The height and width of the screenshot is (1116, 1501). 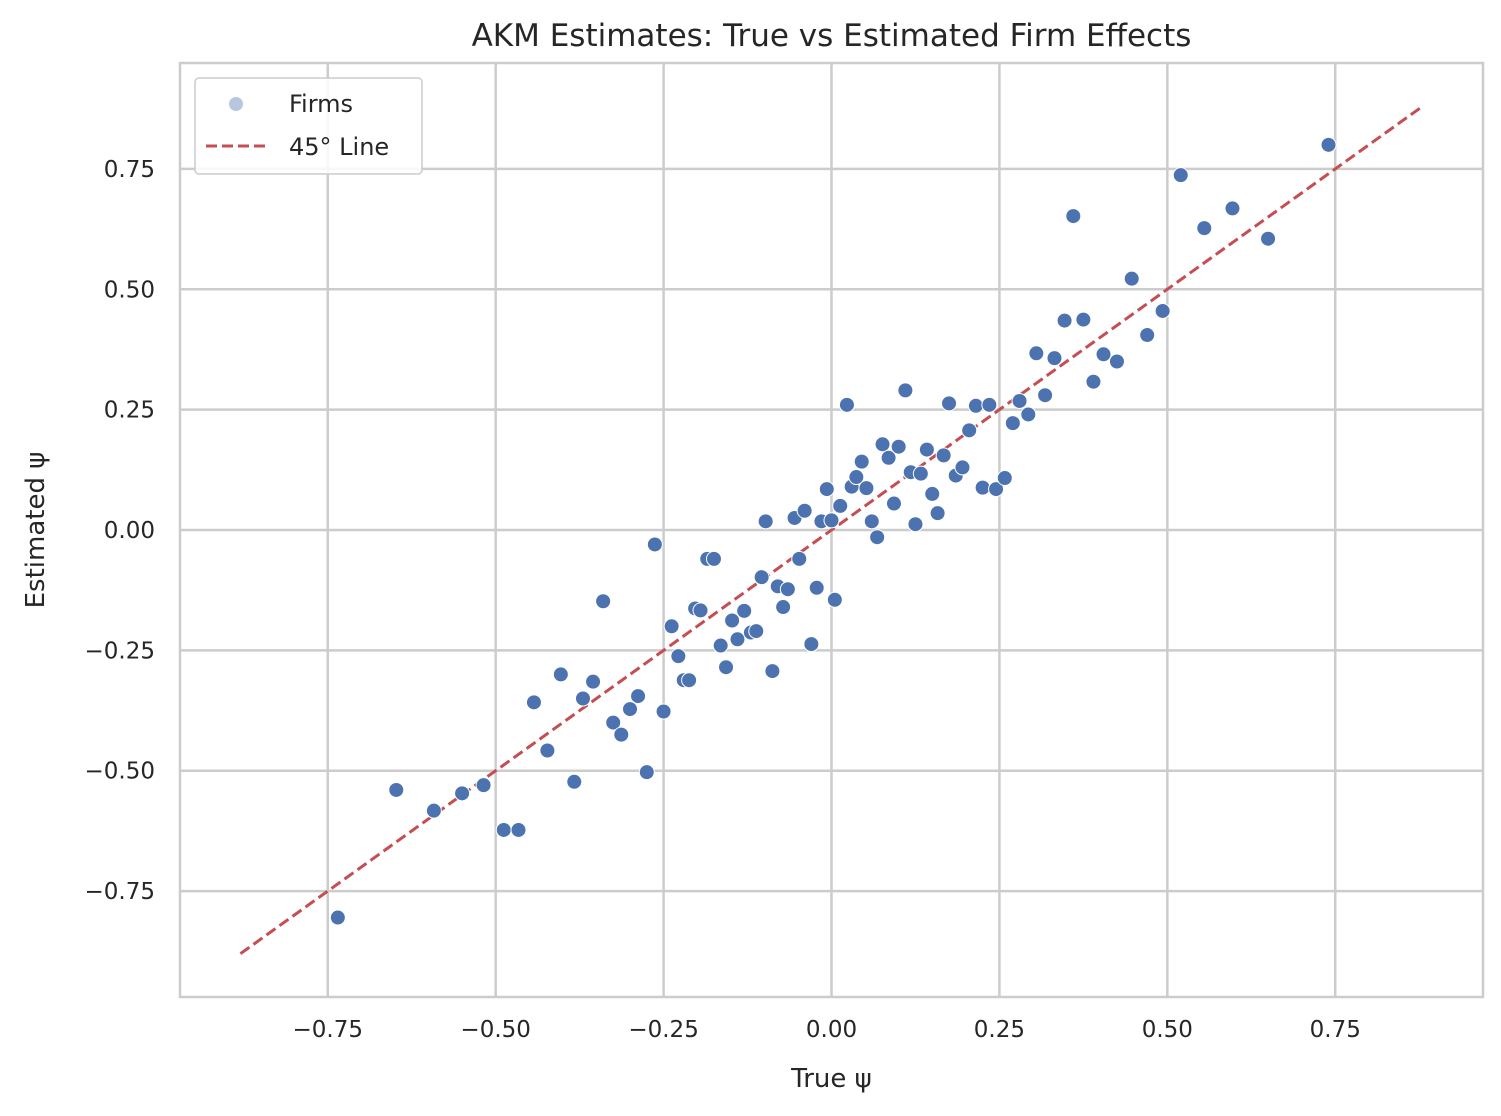 I want to click on legend-marker-firms, so click(x=236, y=104).